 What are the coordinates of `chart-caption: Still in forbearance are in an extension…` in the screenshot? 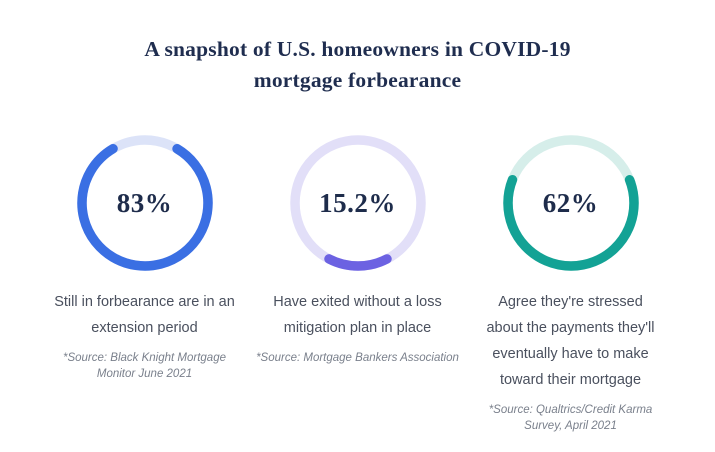 It's located at (144, 315).